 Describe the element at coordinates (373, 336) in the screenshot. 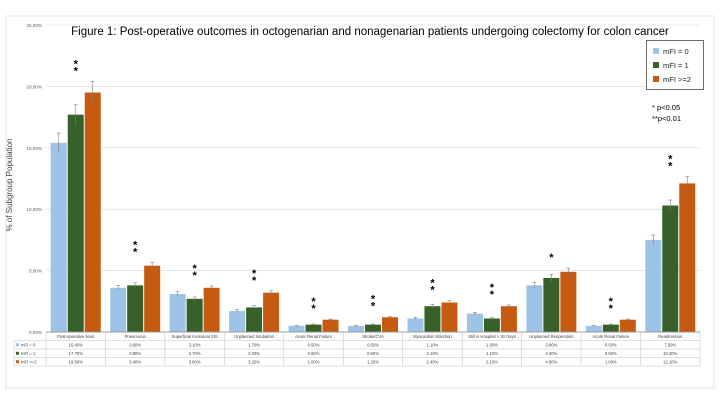

I see `x-tick-label: Stroke/CVA` at that location.